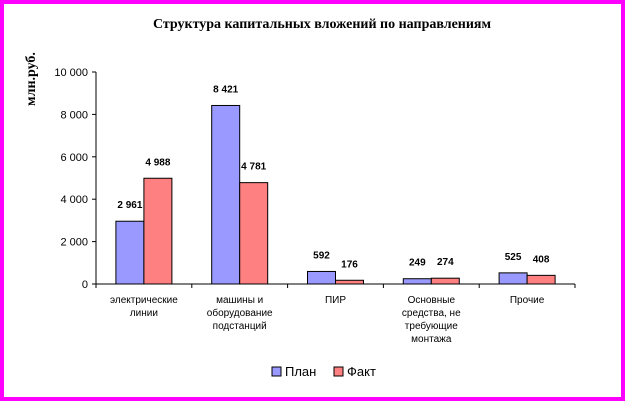 The width and height of the screenshot is (625, 401). What do you see at coordinates (129, 205) in the screenshot?
I see `data-label: 2 961` at bounding box center [129, 205].